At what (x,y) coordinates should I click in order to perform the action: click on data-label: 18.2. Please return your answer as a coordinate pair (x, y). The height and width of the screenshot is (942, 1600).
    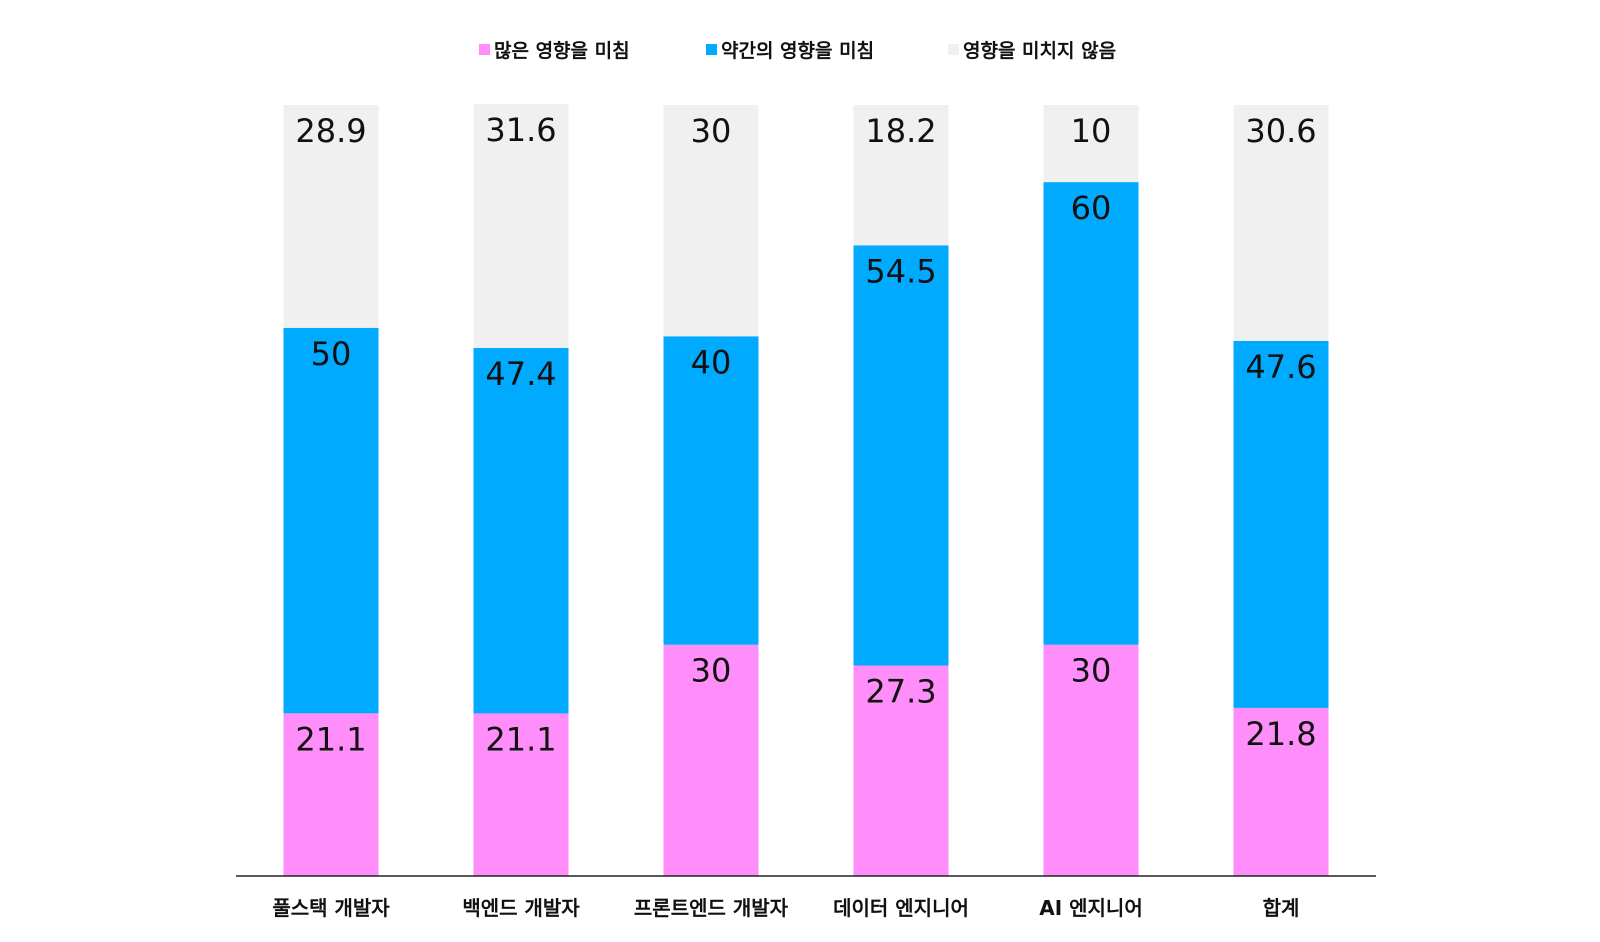
    Looking at the image, I should click on (900, 131).